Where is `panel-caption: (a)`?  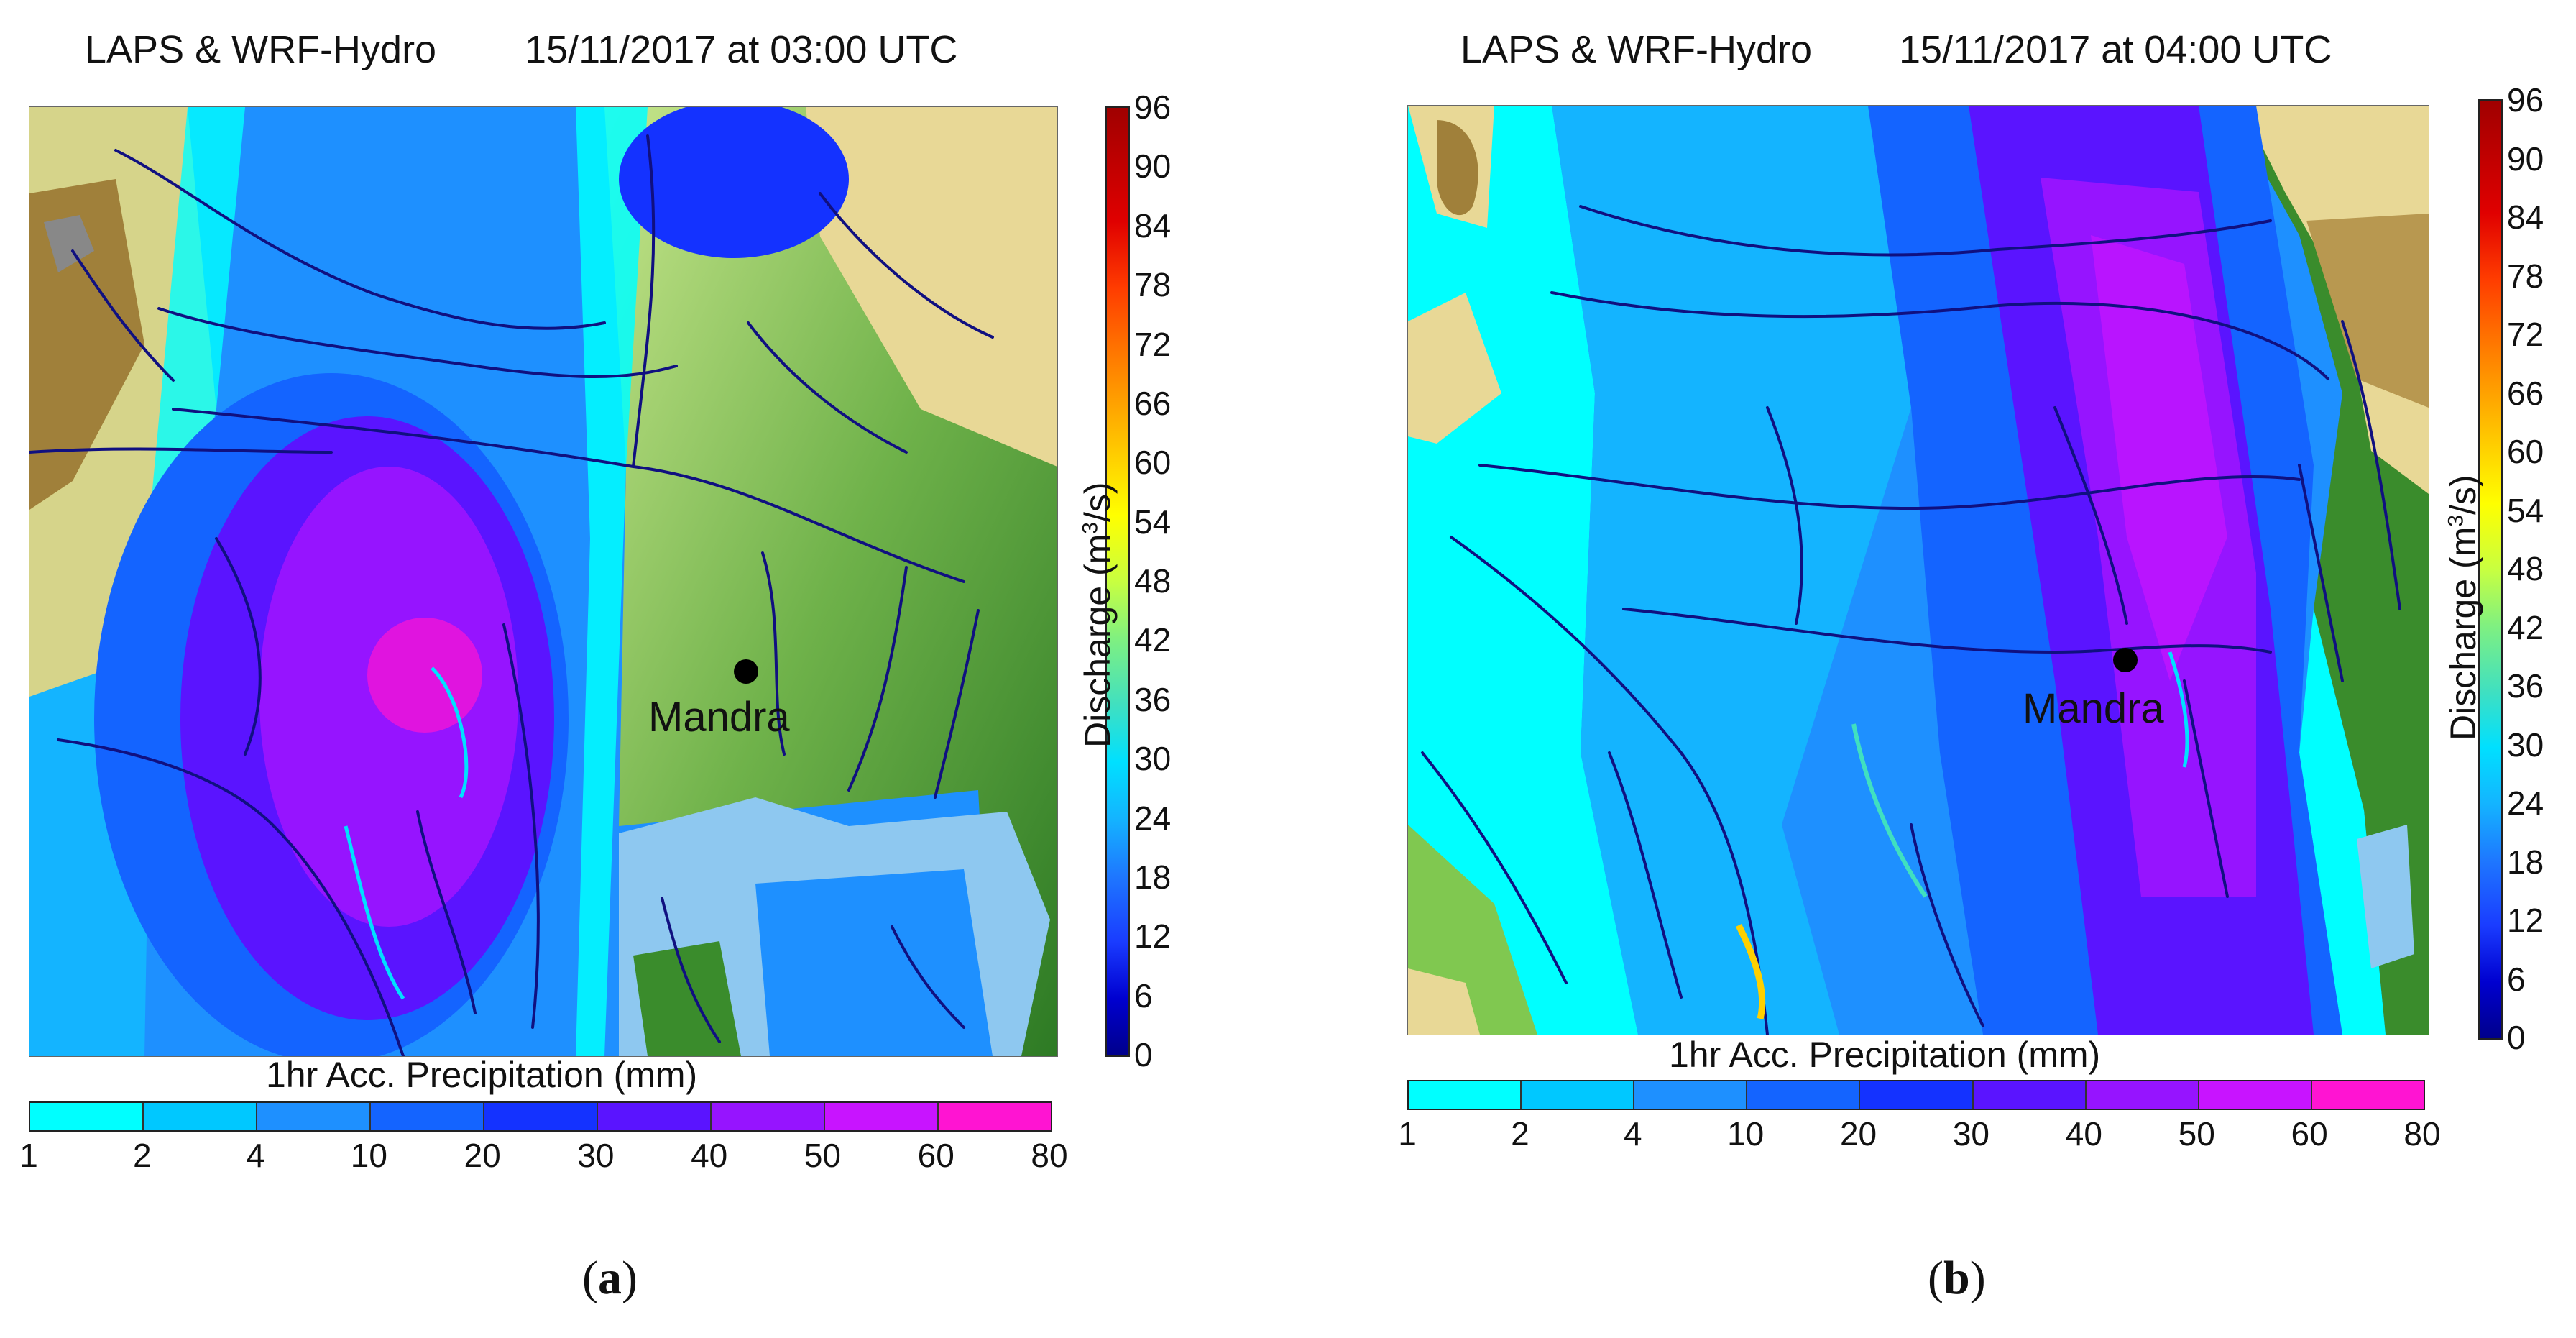 panel-caption: (a) is located at coordinates (610, 1278).